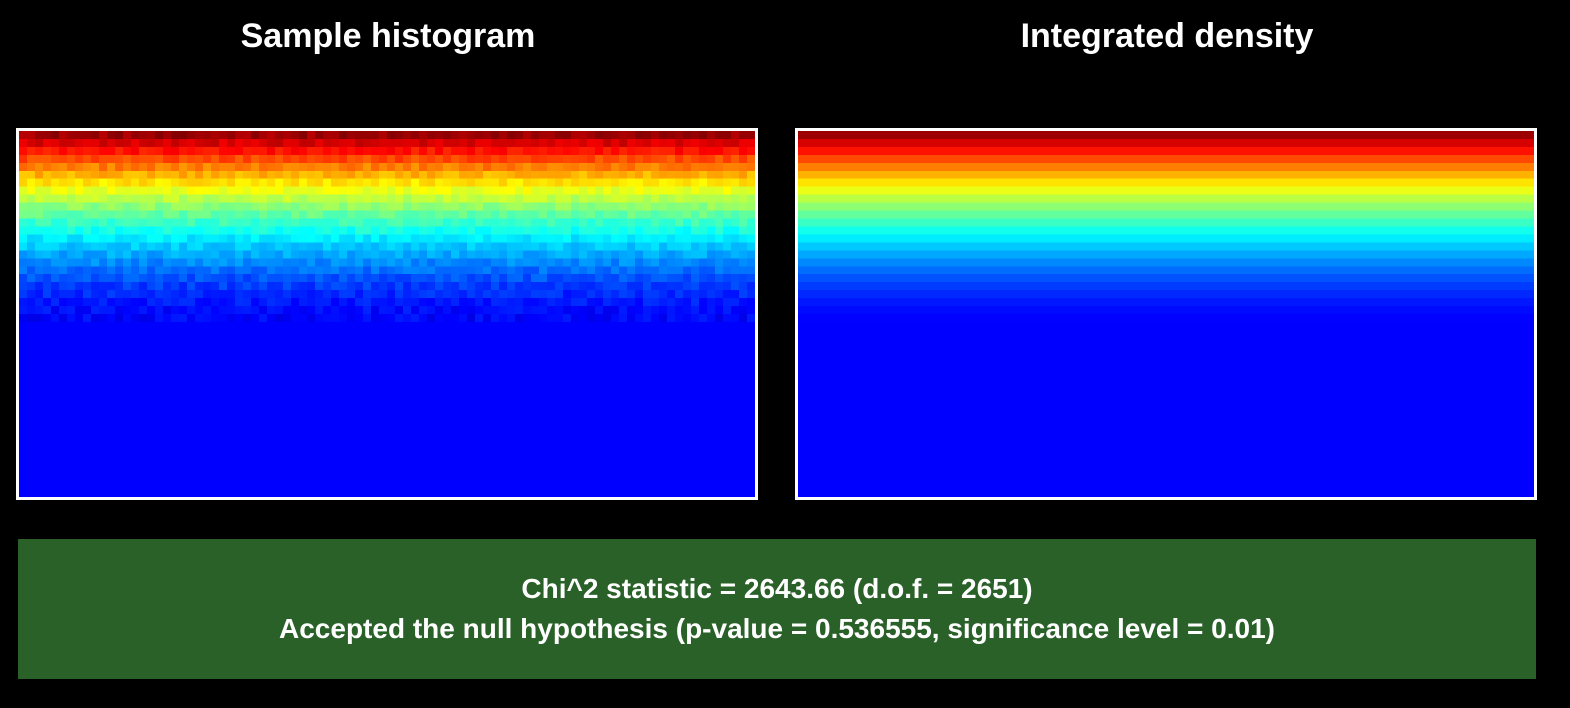 The width and height of the screenshot is (1570, 708). I want to click on sample-histogram-title: Sample histogram, so click(388, 36).